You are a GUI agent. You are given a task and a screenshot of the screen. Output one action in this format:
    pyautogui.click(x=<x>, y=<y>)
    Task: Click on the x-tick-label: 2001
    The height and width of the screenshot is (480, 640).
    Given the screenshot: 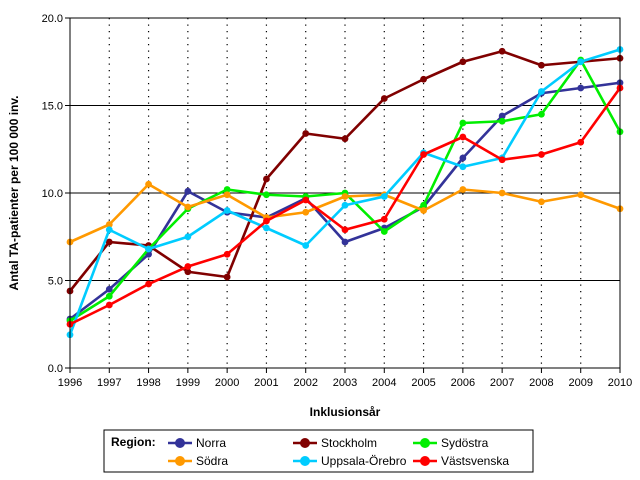 What is the action you would take?
    pyautogui.click(x=266, y=383)
    